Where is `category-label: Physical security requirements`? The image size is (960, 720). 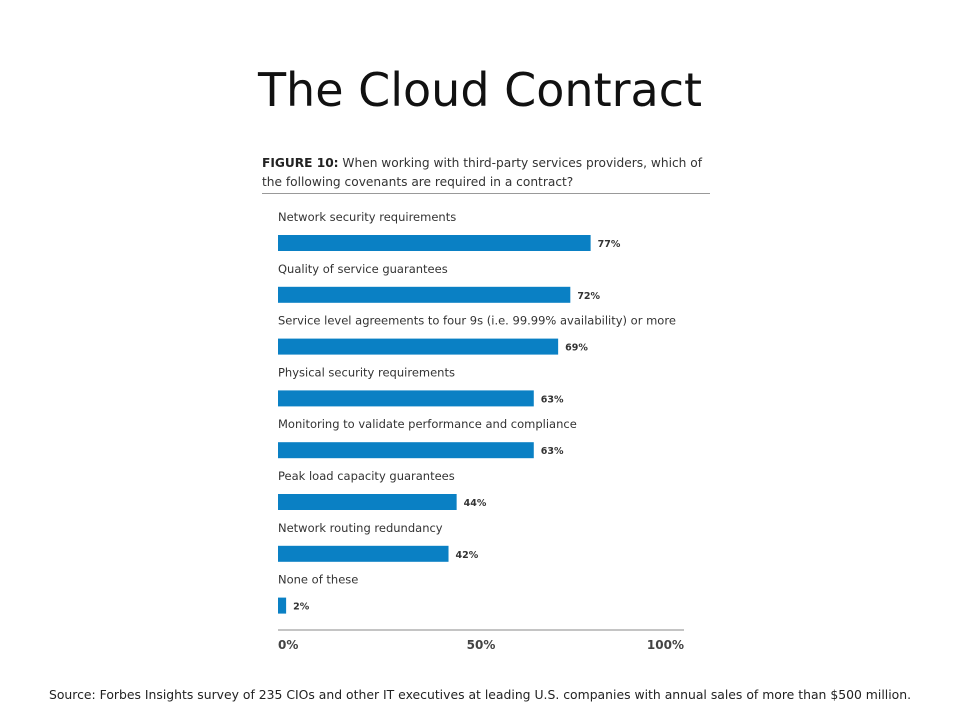
category-label: Physical security requirements is located at coordinates (366, 372).